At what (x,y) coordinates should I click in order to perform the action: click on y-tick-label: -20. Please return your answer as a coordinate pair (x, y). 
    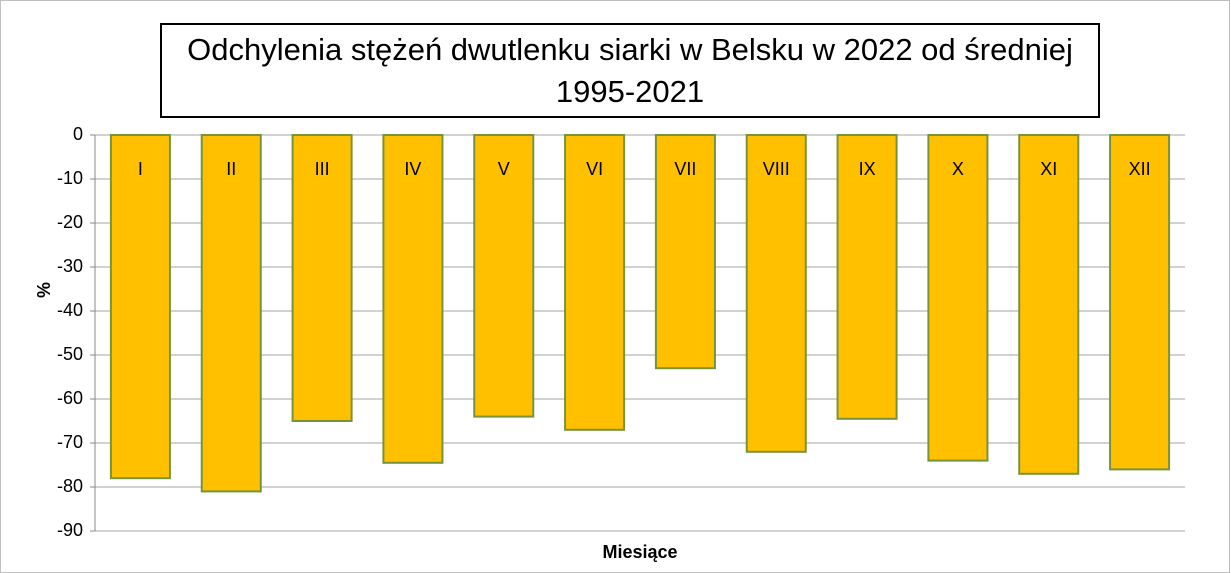
    Looking at the image, I should click on (70, 222).